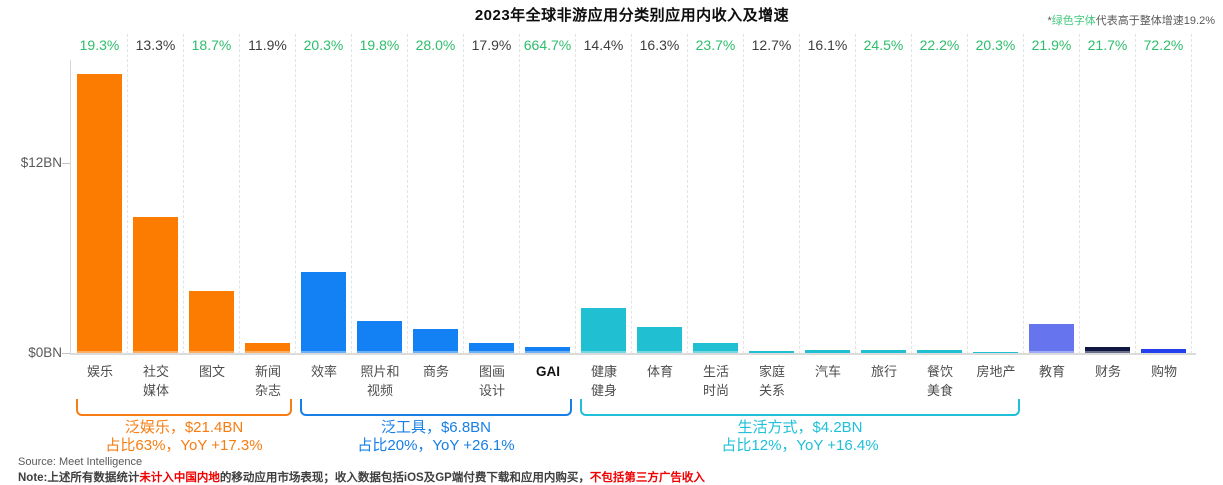 The width and height of the screenshot is (1223, 485). I want to click on category-label-商务: 商务, so click(435, 371).